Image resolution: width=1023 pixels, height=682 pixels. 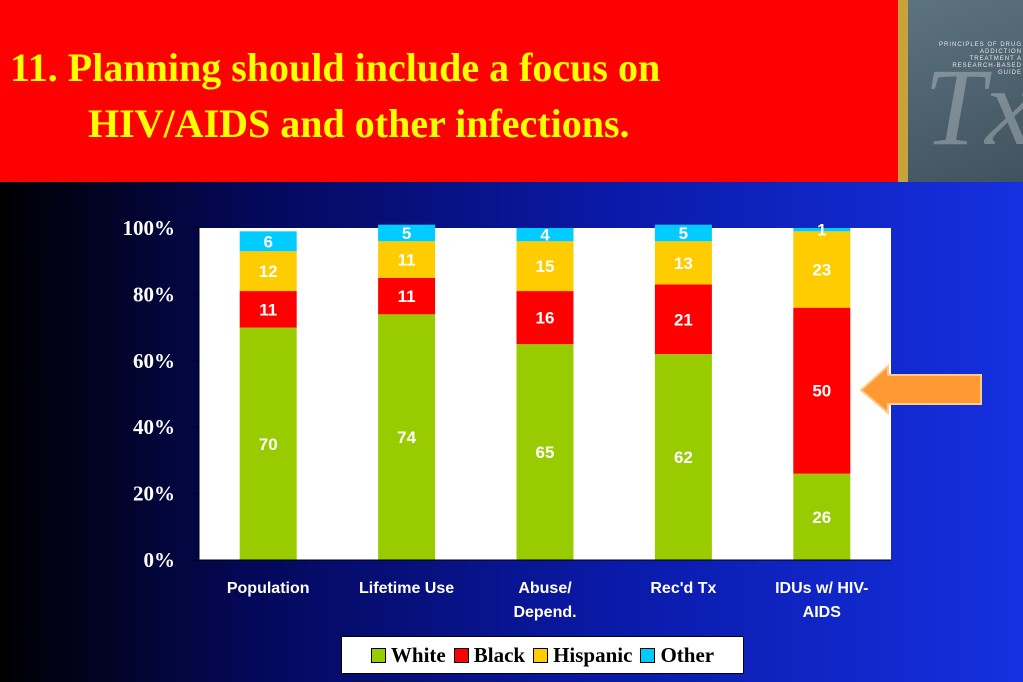 I want to click on data-label-other-1: 5, so click(x=406, y=233).